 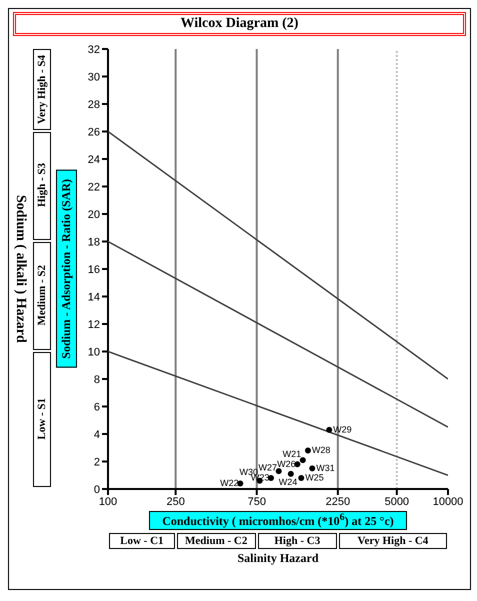 I want to click on text: Low - C1, so click(x=142, y=541).